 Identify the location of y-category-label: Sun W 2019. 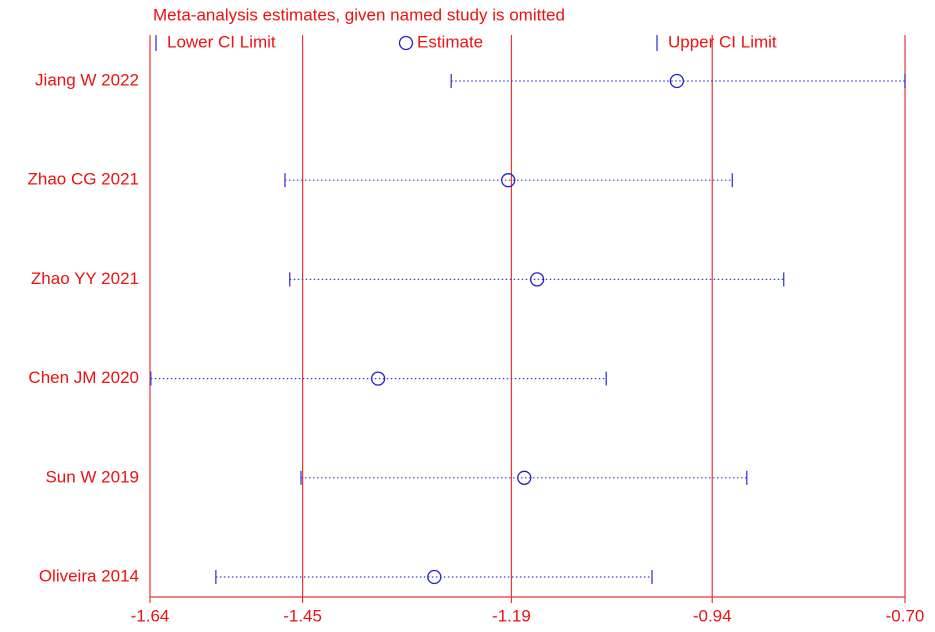
(92, 476).